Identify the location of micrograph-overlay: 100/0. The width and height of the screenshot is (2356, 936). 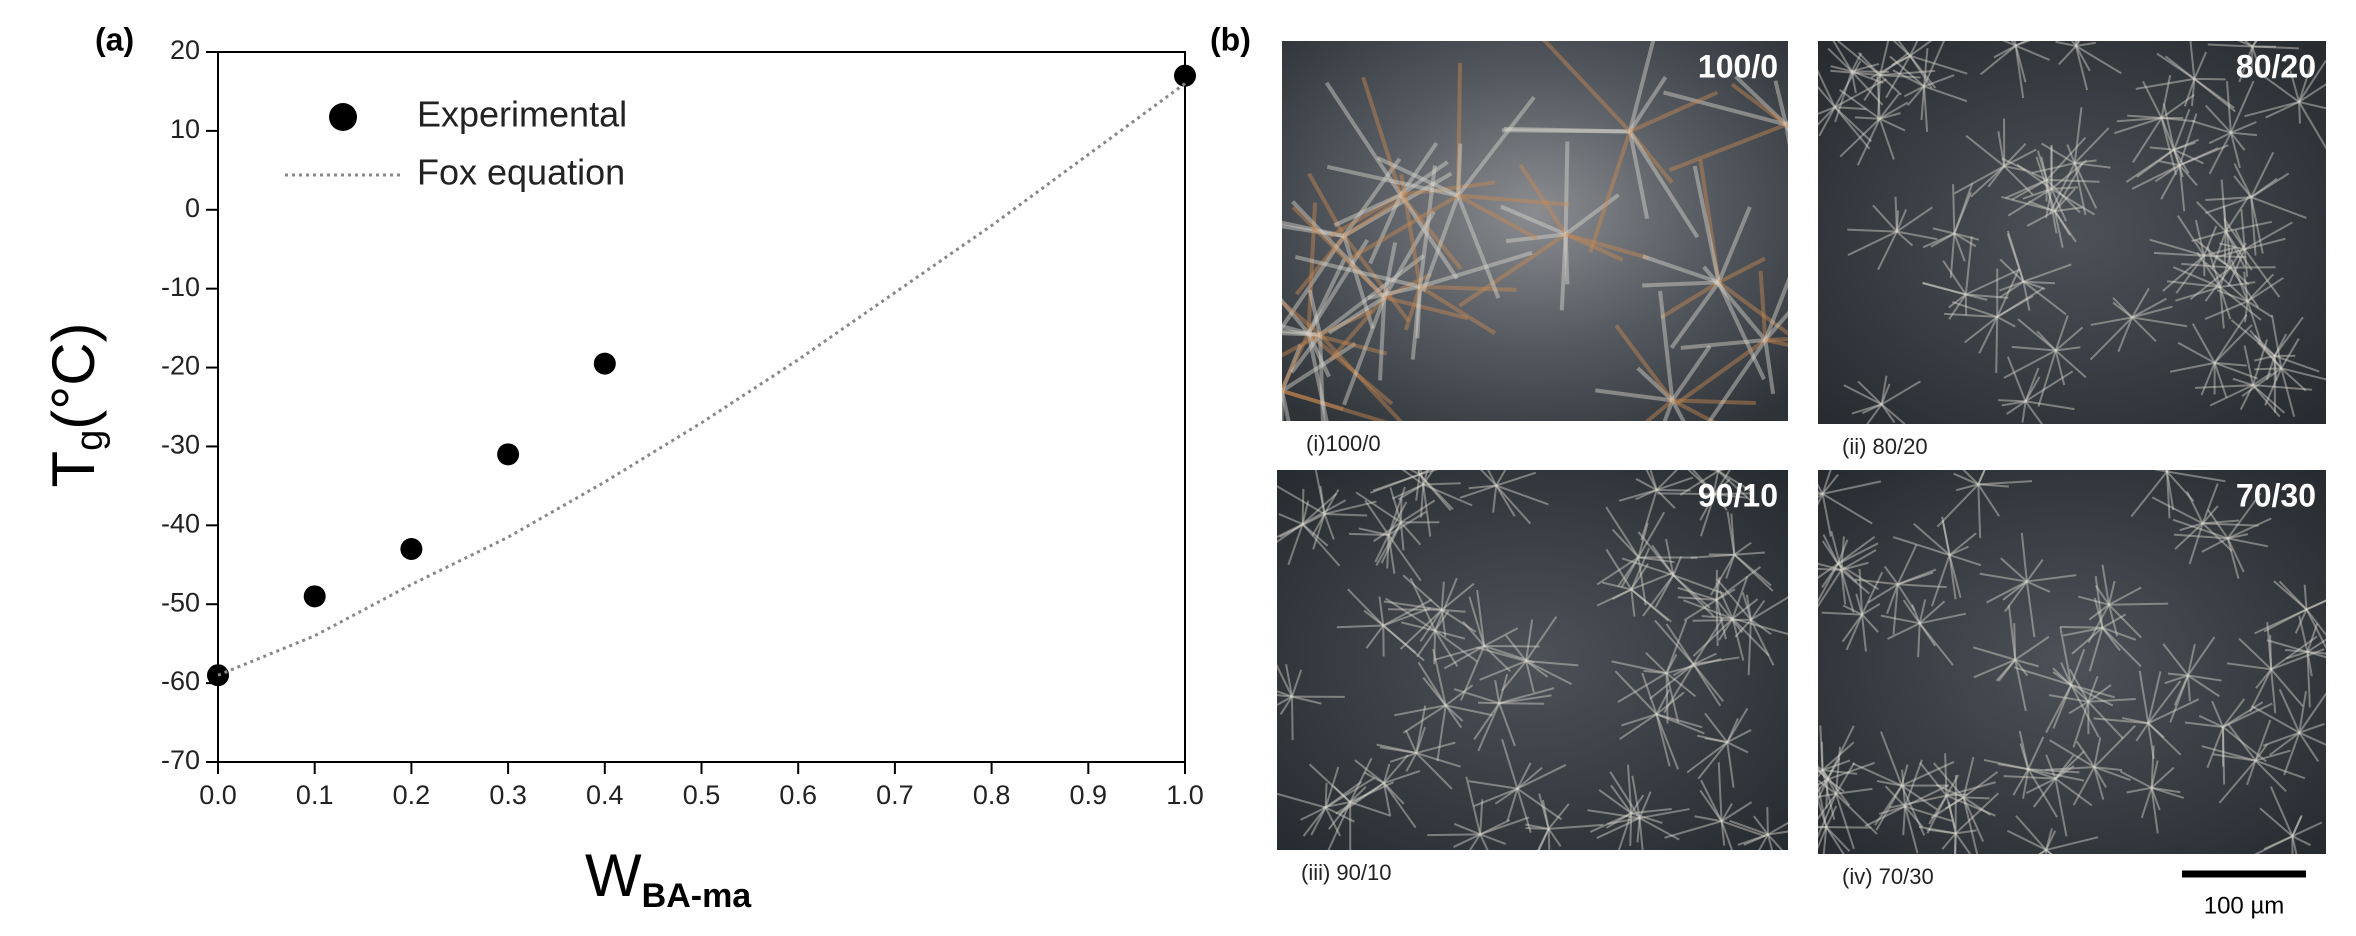
(1738, 66).